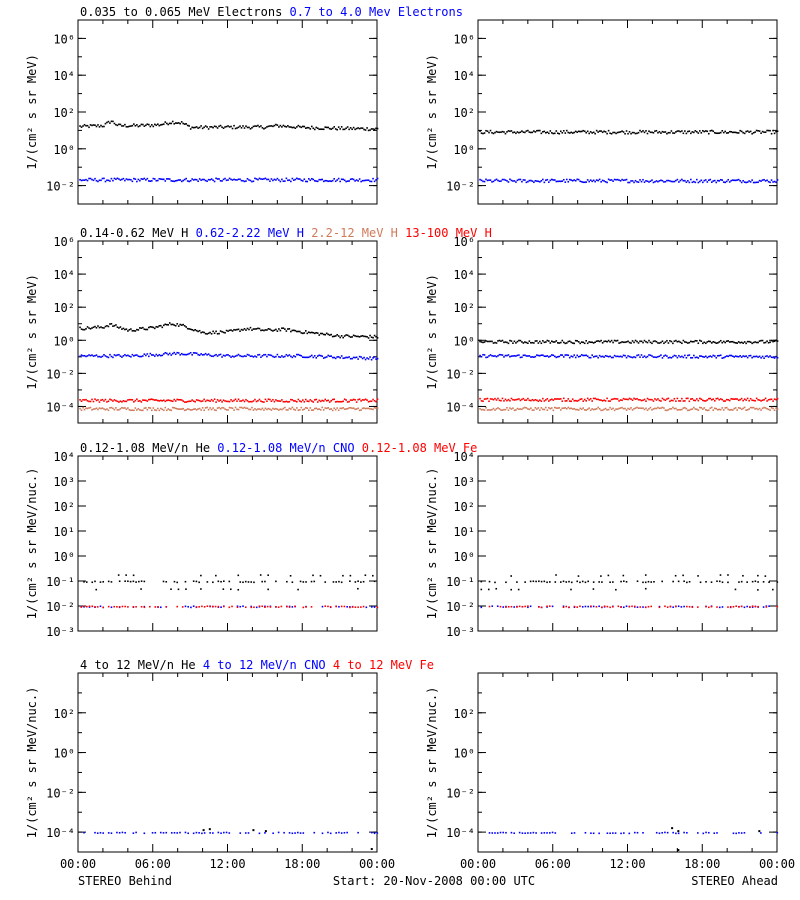 The image size is (800, 900). Describe the element at coordinates (464, 457) in the screenshot. I see `y-tick-label: 10⁴` at that location.